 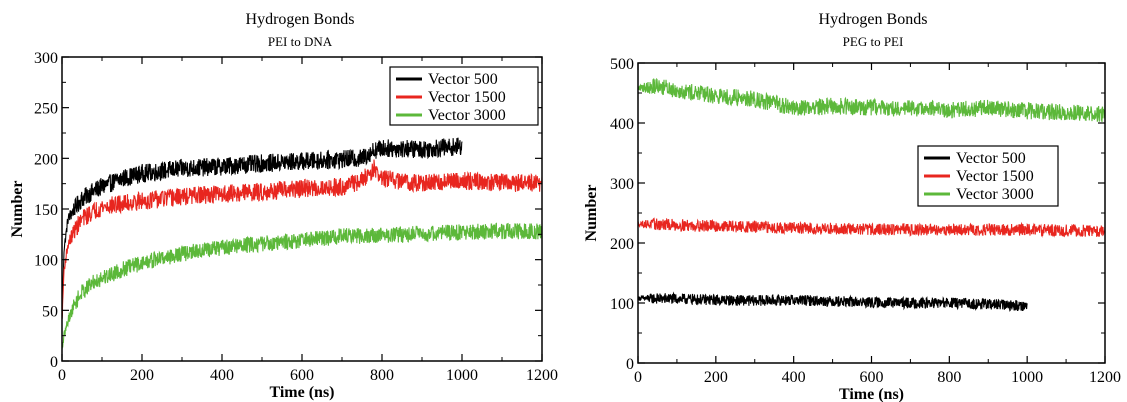 I want to click on chart-subtitle: PEG to PEI, so click(x=873, y=41).